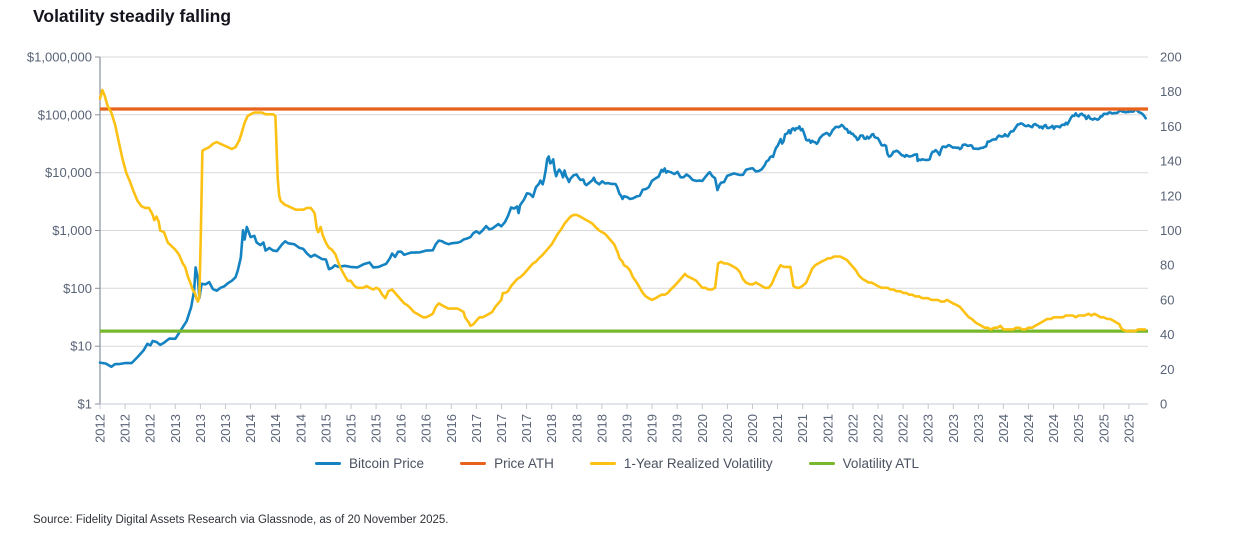 The width and height of the screenshot is (1234, 538). Describe the element at coordinates (1171, 91) in the screenshot. I see `y-right-tick-label: 180` at that location.